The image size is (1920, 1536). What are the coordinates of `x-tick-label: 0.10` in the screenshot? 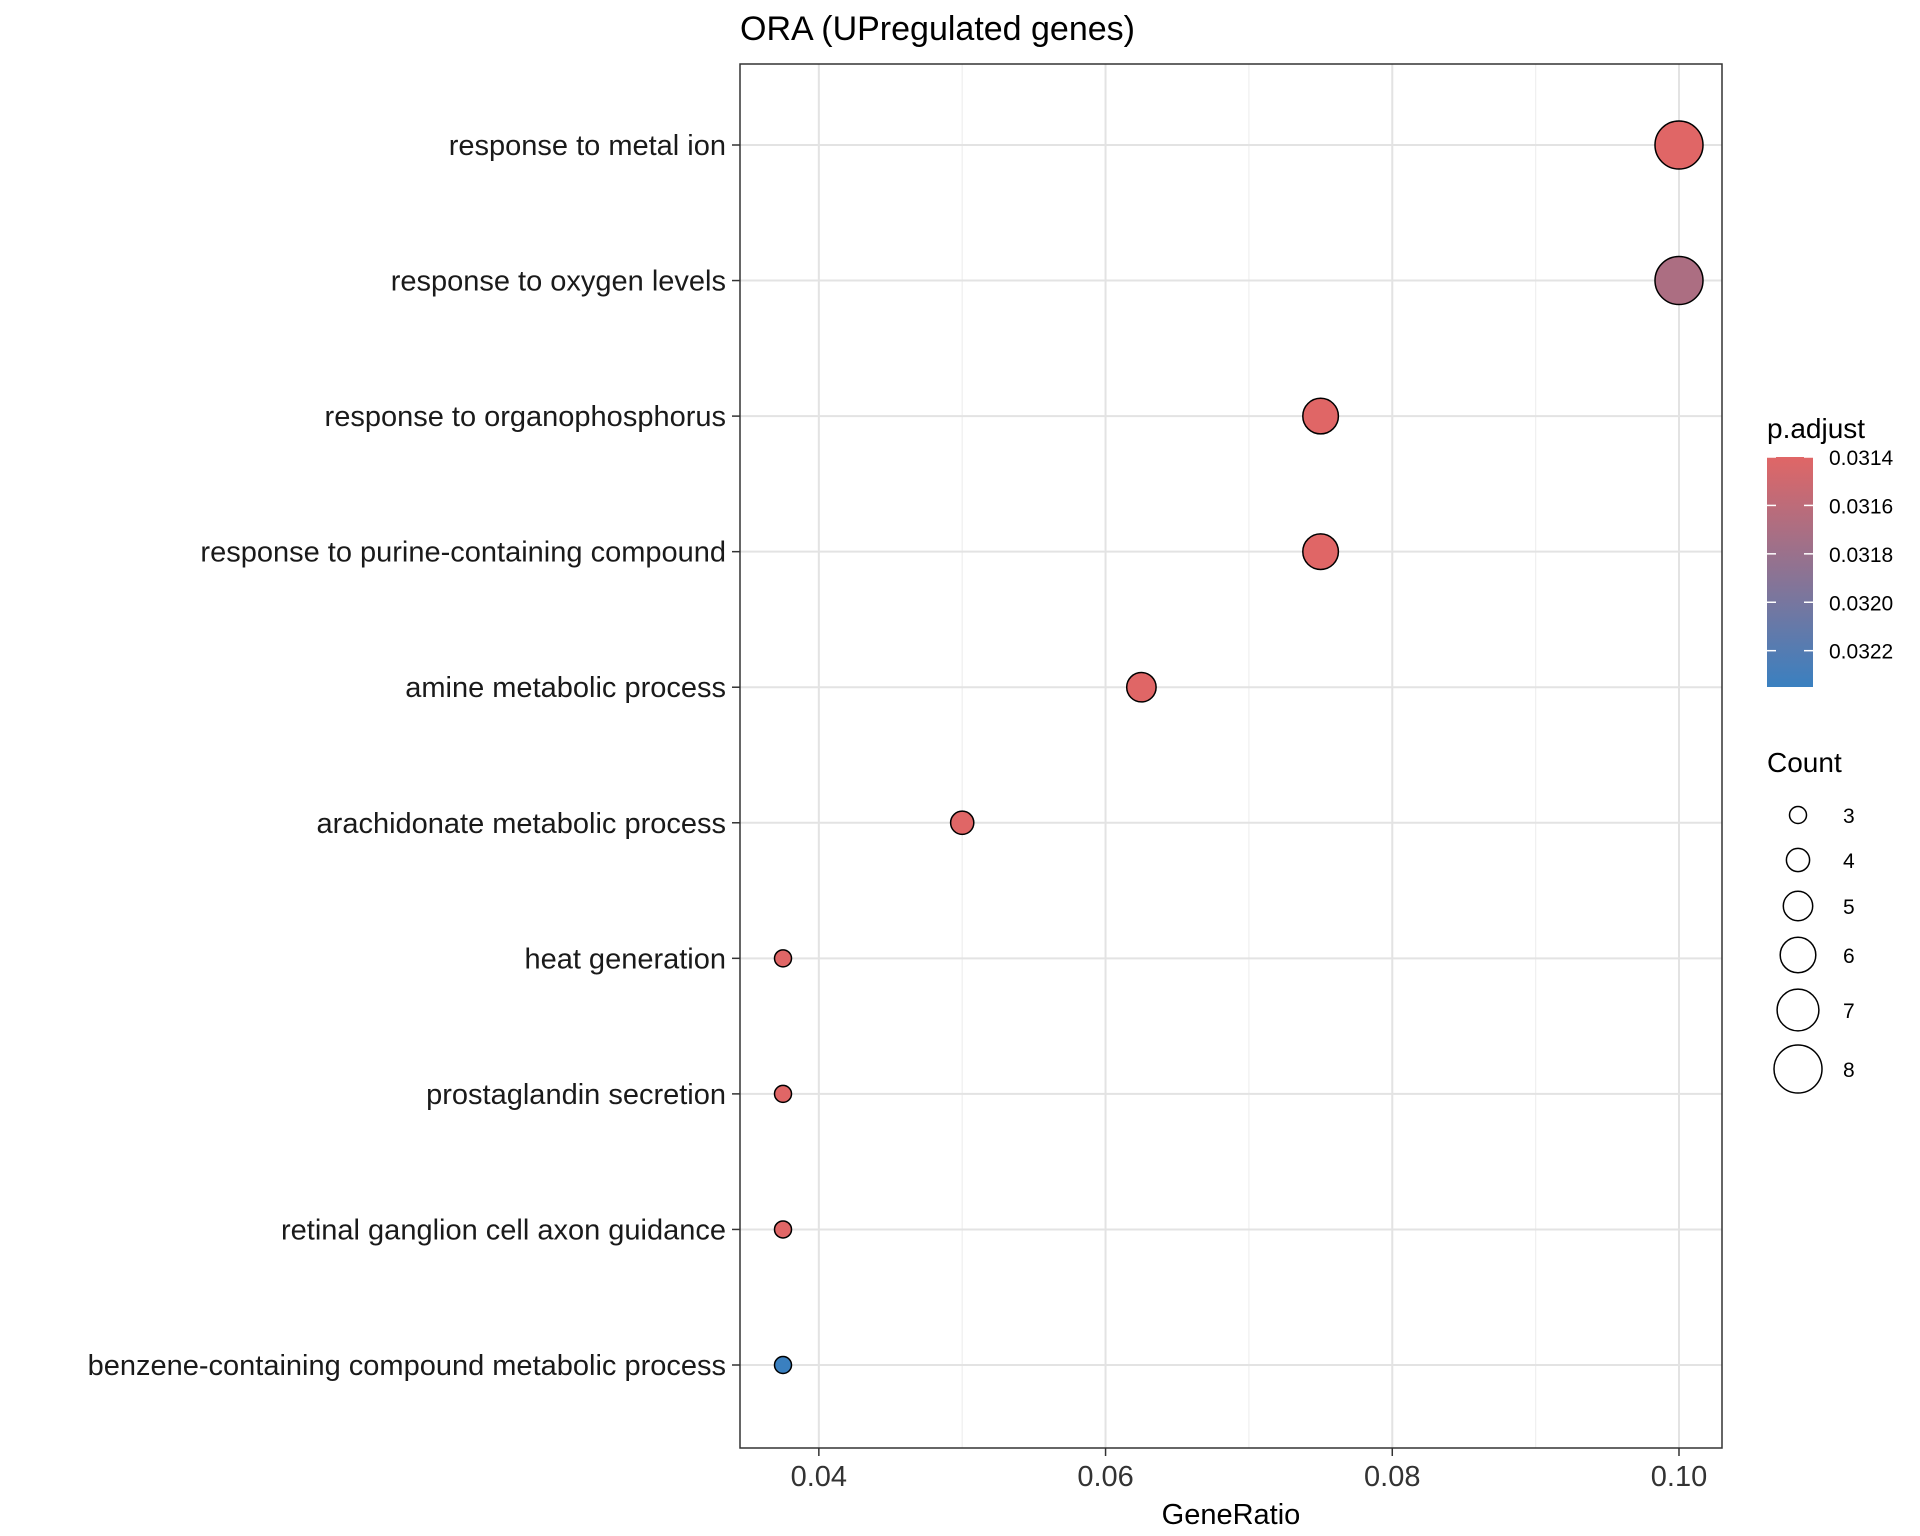 It's located at (1679, 1477).